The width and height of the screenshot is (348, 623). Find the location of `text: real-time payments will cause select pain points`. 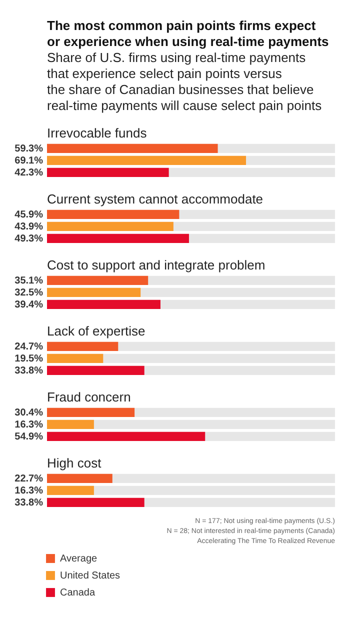

text: real-time payments will cause select pain points is located at coordinates (184, 105).